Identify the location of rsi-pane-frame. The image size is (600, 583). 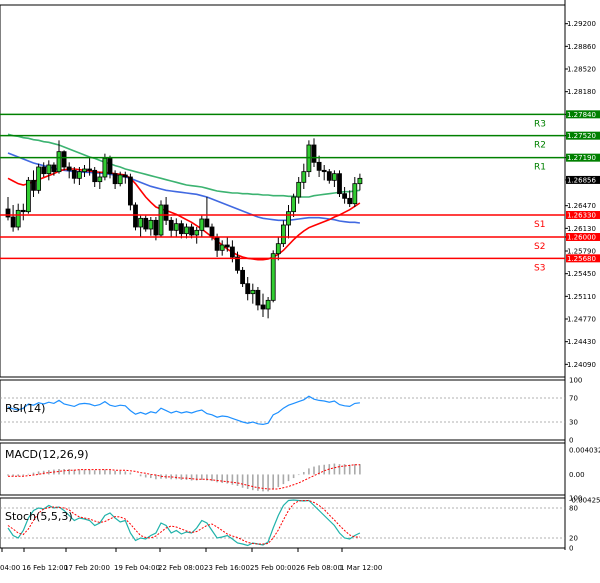
(283, 410).